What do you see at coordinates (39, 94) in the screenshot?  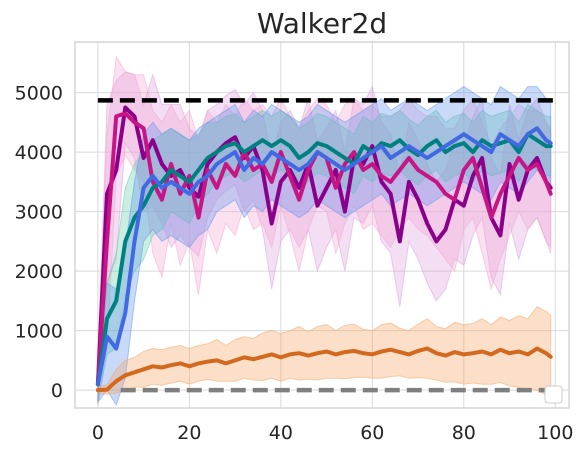 I see `y-tick-label: 5000` at bounding box center [39, 94].